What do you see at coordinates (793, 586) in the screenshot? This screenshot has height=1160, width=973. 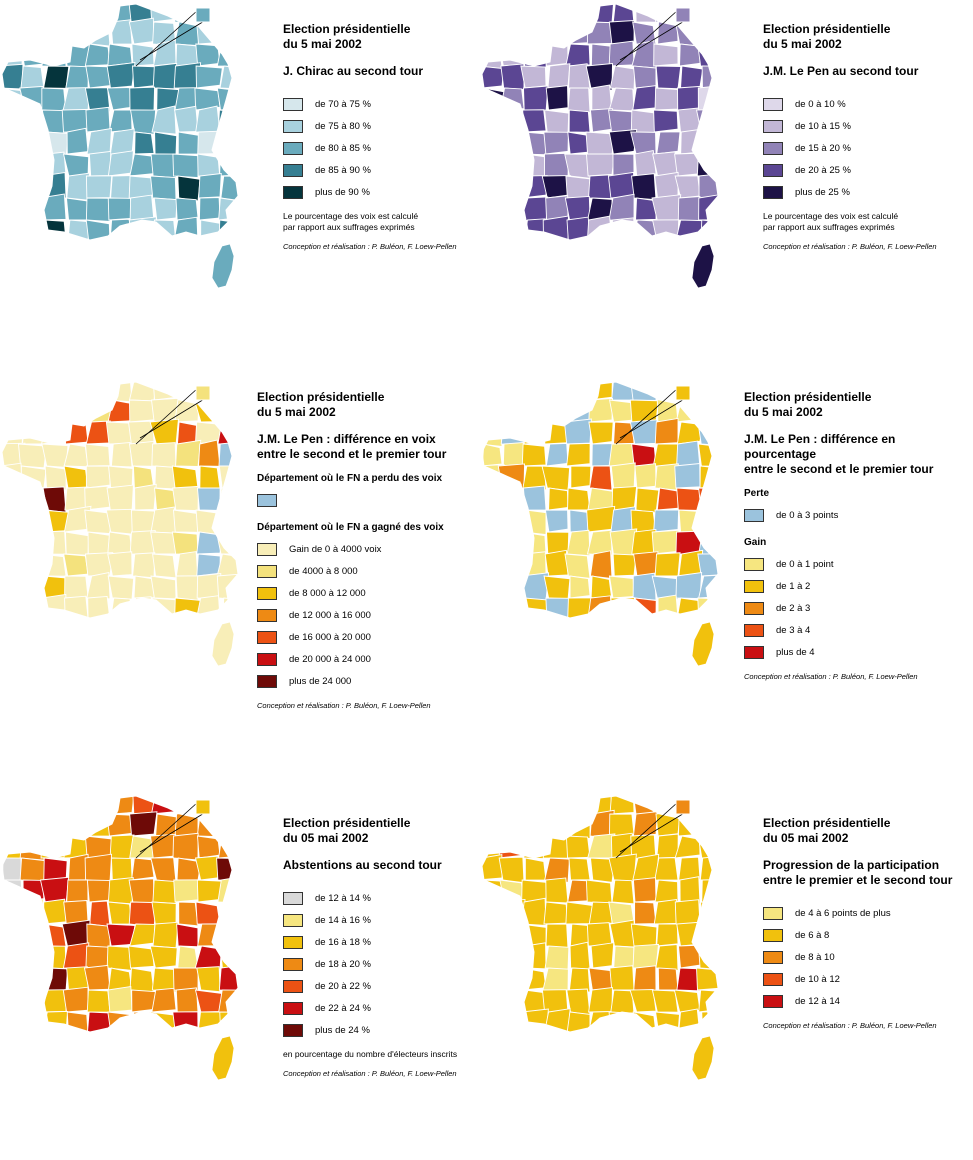 I see `legend-label: de 1 à 2` at bounding box center [793, 586].